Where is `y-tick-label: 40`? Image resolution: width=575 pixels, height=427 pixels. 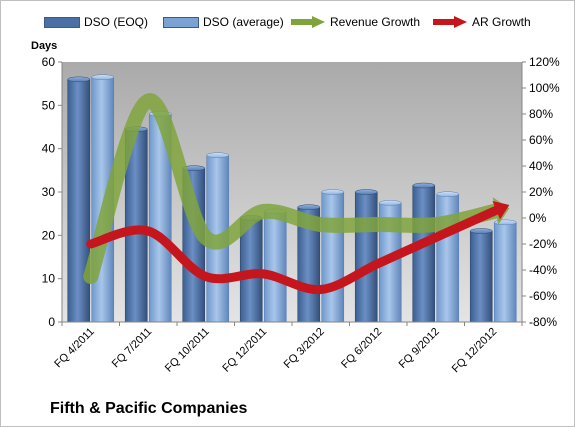
y-tick-label: 40 is located at coordinates (49, 149).